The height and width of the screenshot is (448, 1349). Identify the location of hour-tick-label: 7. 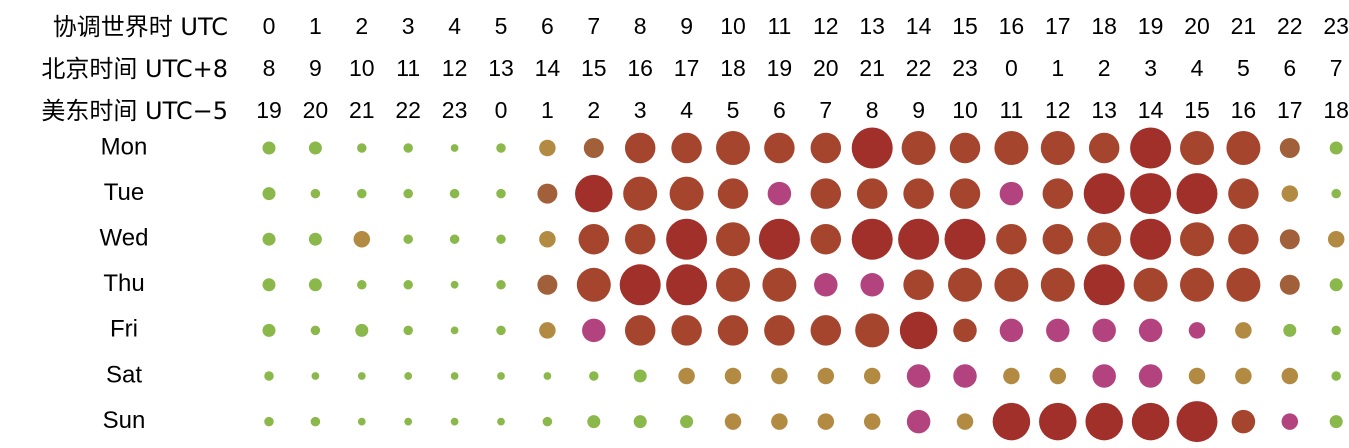
(1336, 68).